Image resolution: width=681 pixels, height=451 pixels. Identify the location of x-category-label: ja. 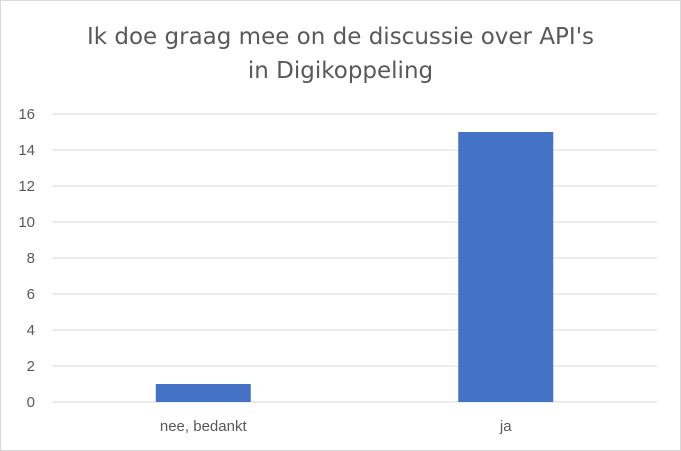
(505, 426).